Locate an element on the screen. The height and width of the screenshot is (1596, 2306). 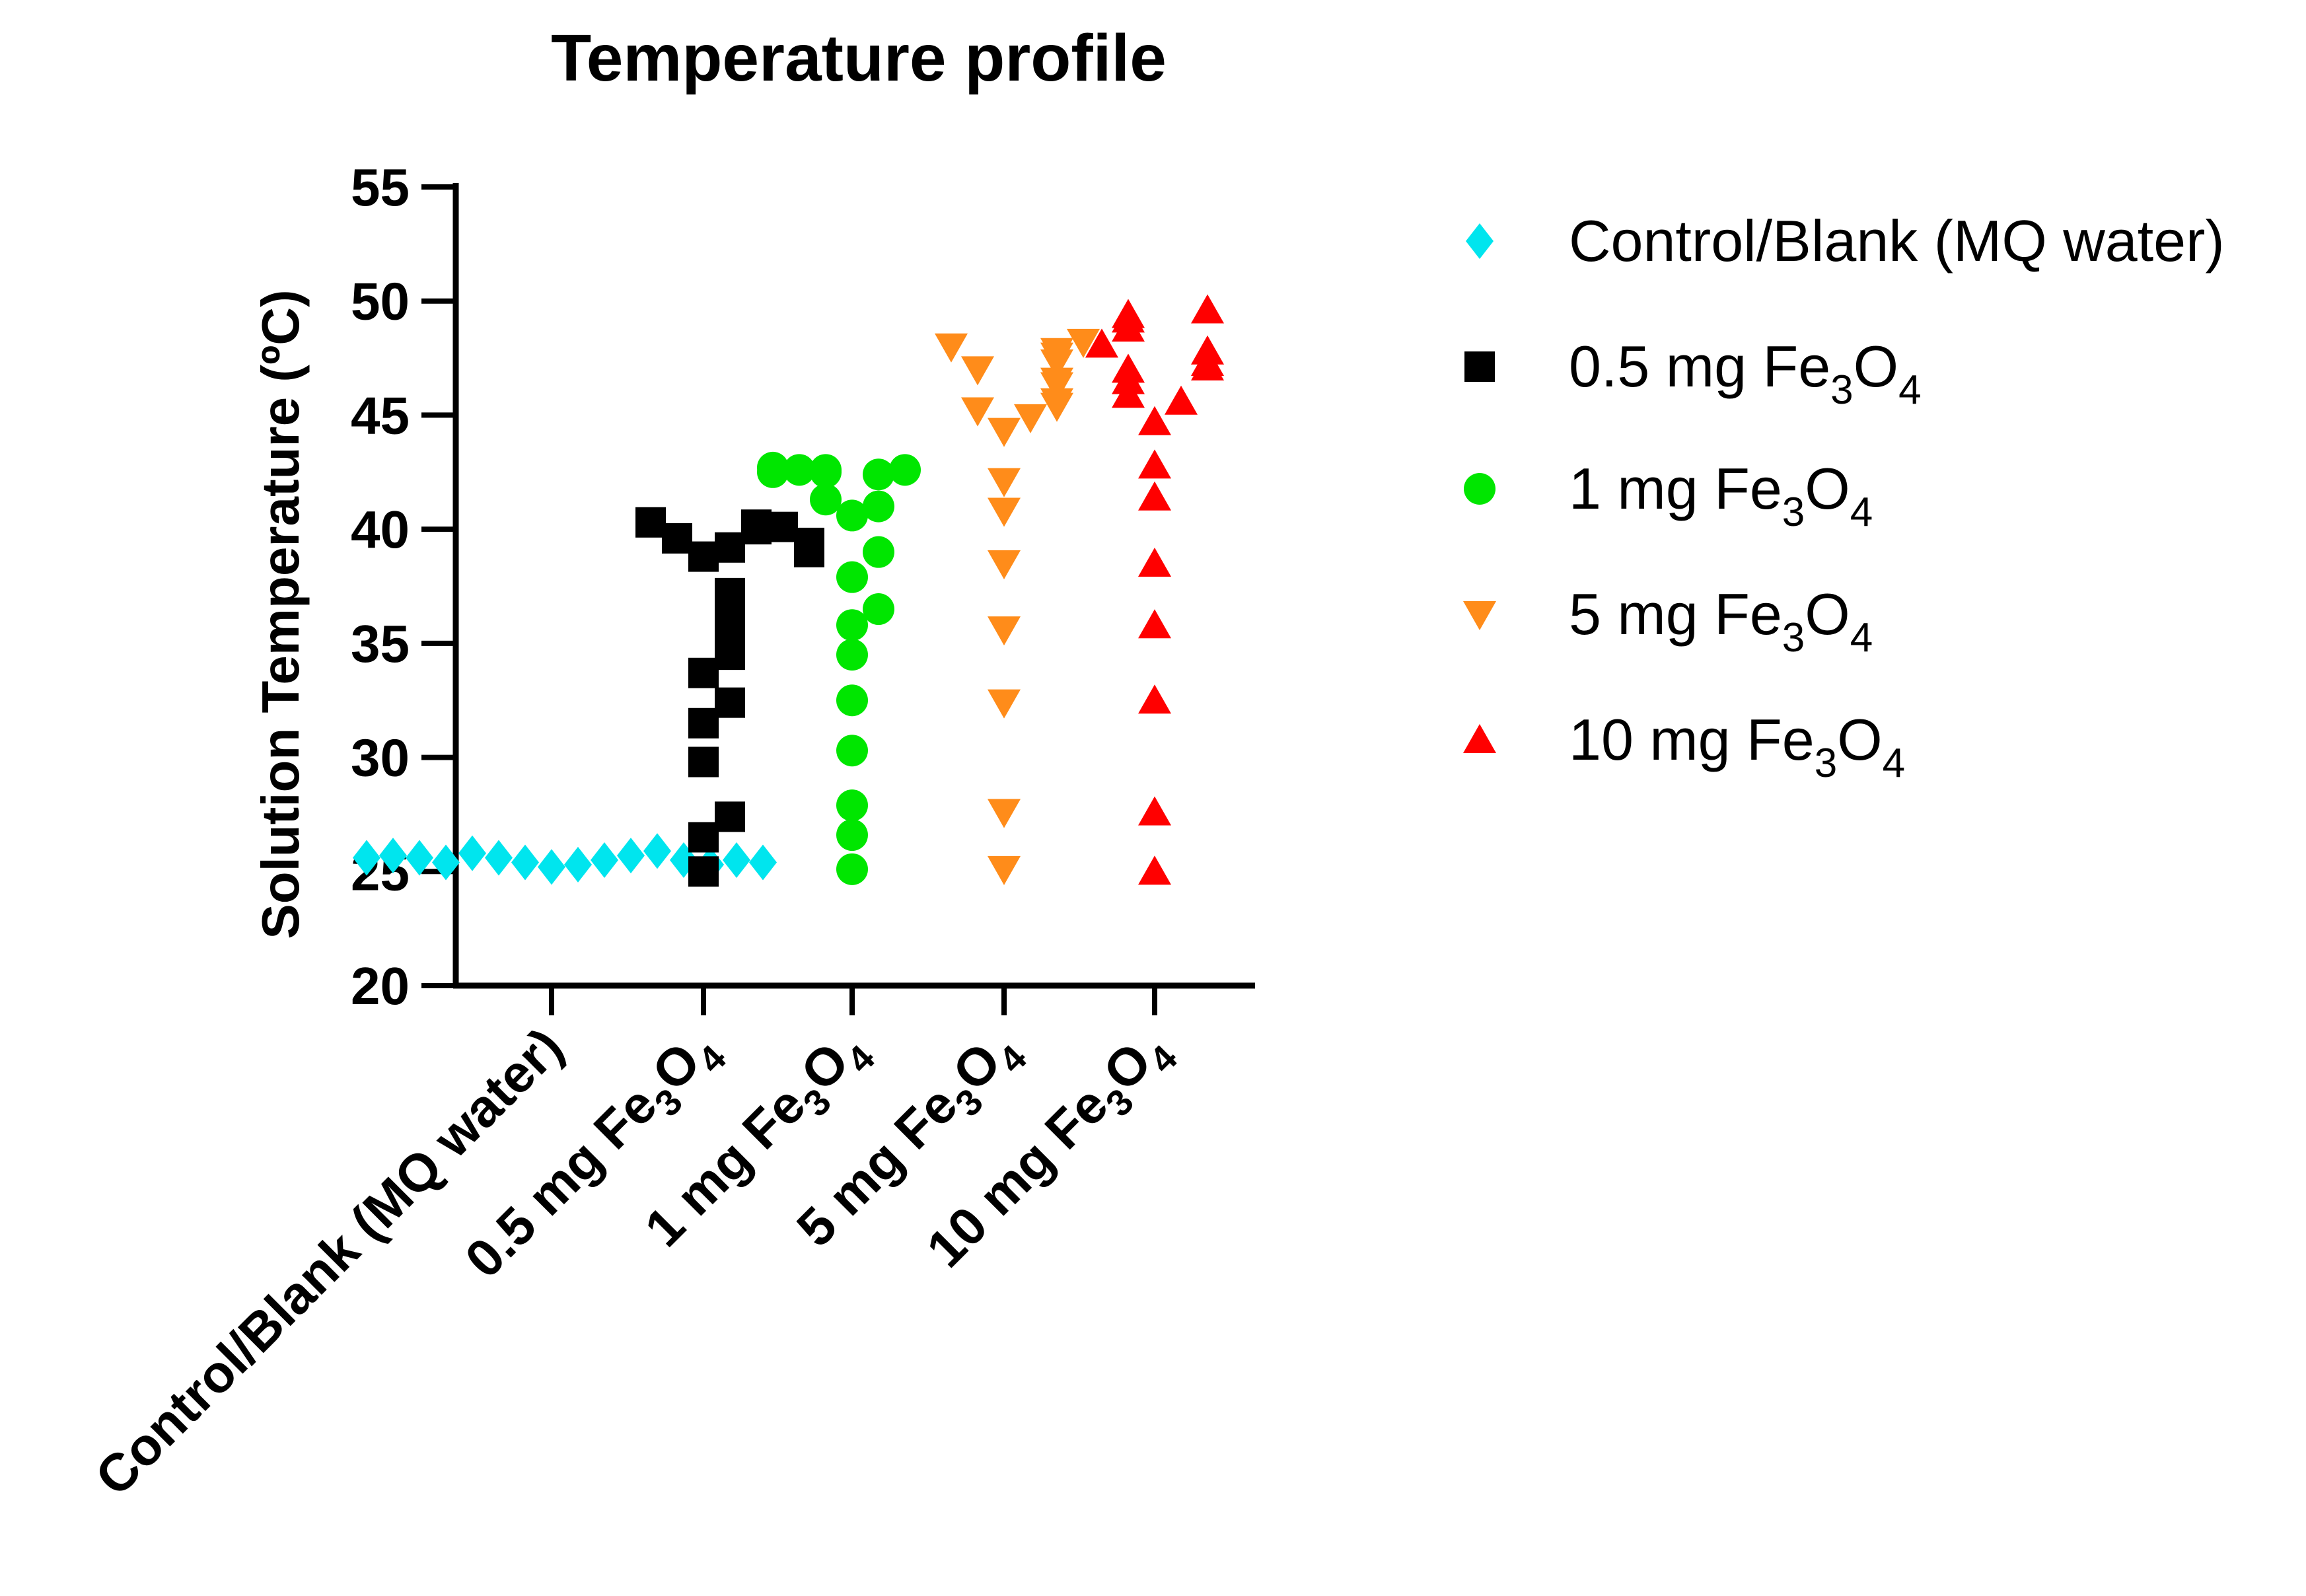
legend-item: 5 mg Fe3O4 is located at coordinates (1668, 621).